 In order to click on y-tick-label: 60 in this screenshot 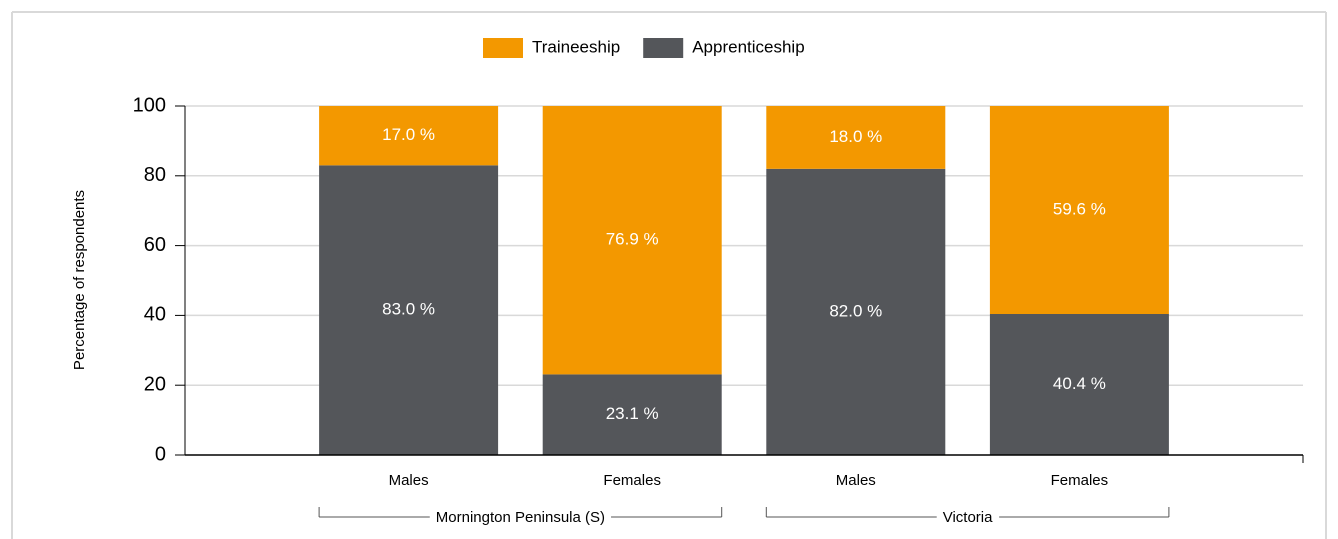, I will do `click(155, 245)`.